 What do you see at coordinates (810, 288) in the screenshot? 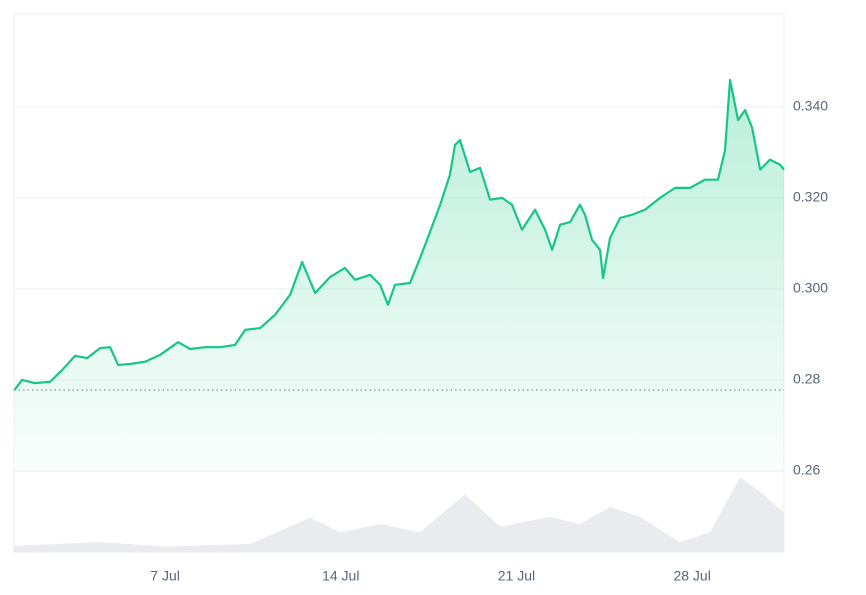
I see `y-tick-label: 0.300` at bounding box center [810, 288].